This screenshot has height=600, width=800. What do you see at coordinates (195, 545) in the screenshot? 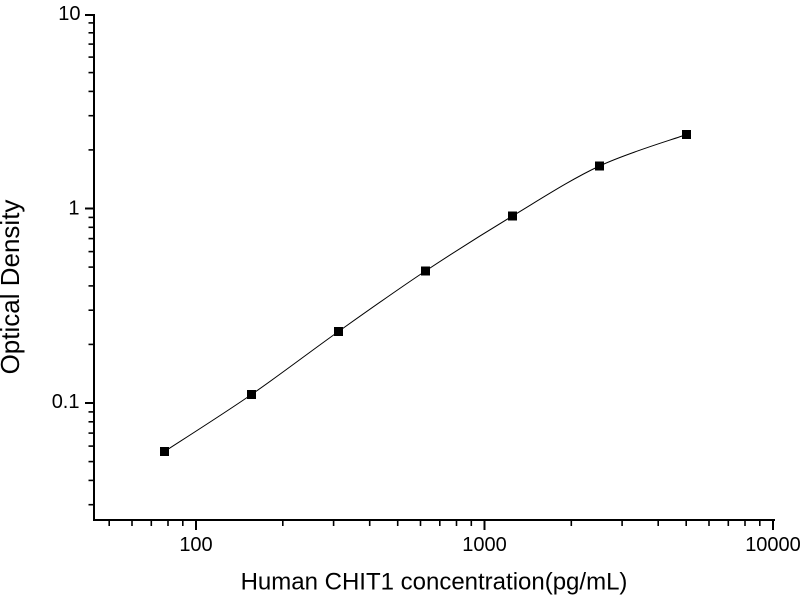
I see `svg-text: 100` at bounding box center [195, 545].